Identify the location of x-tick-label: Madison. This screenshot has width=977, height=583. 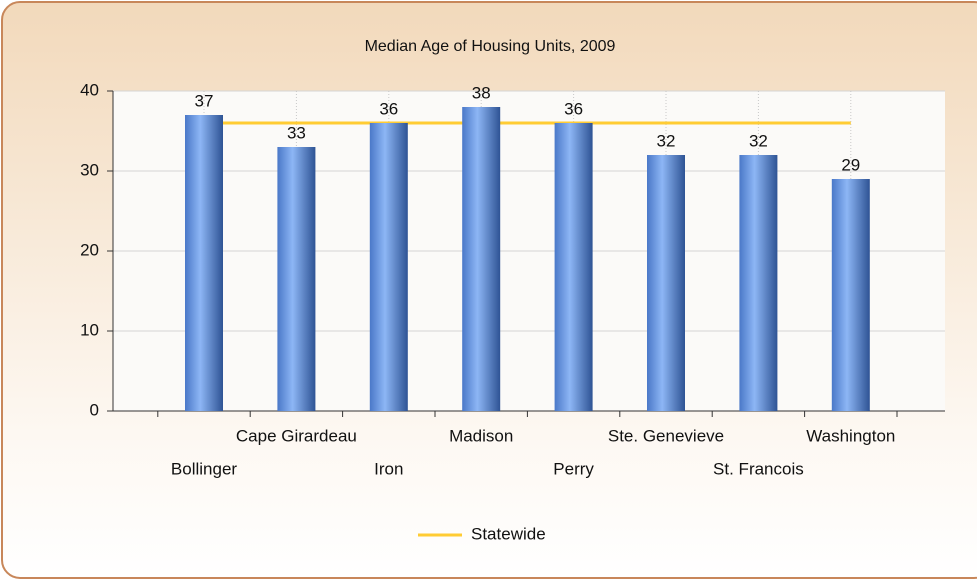
(481, 435).